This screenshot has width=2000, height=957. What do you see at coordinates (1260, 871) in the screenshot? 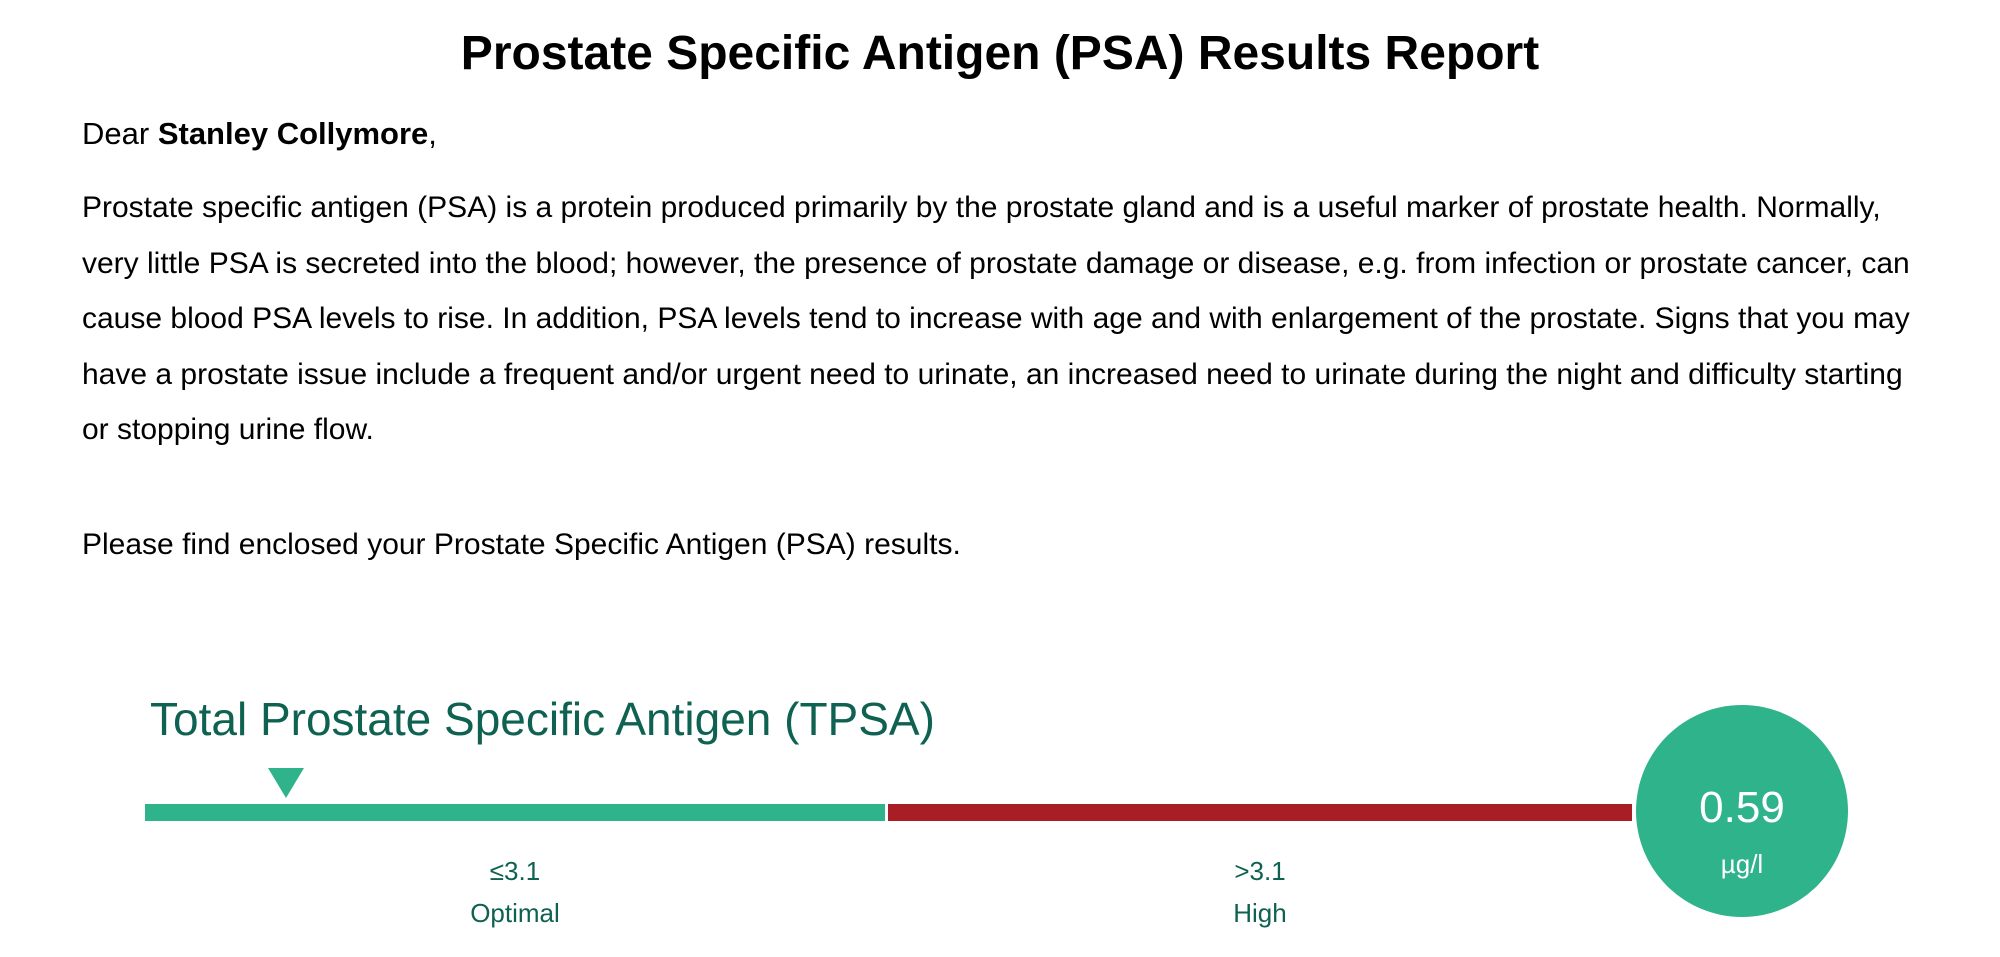
I see `range-threshold-high: >3.1` at bounding box center [1260, 871].